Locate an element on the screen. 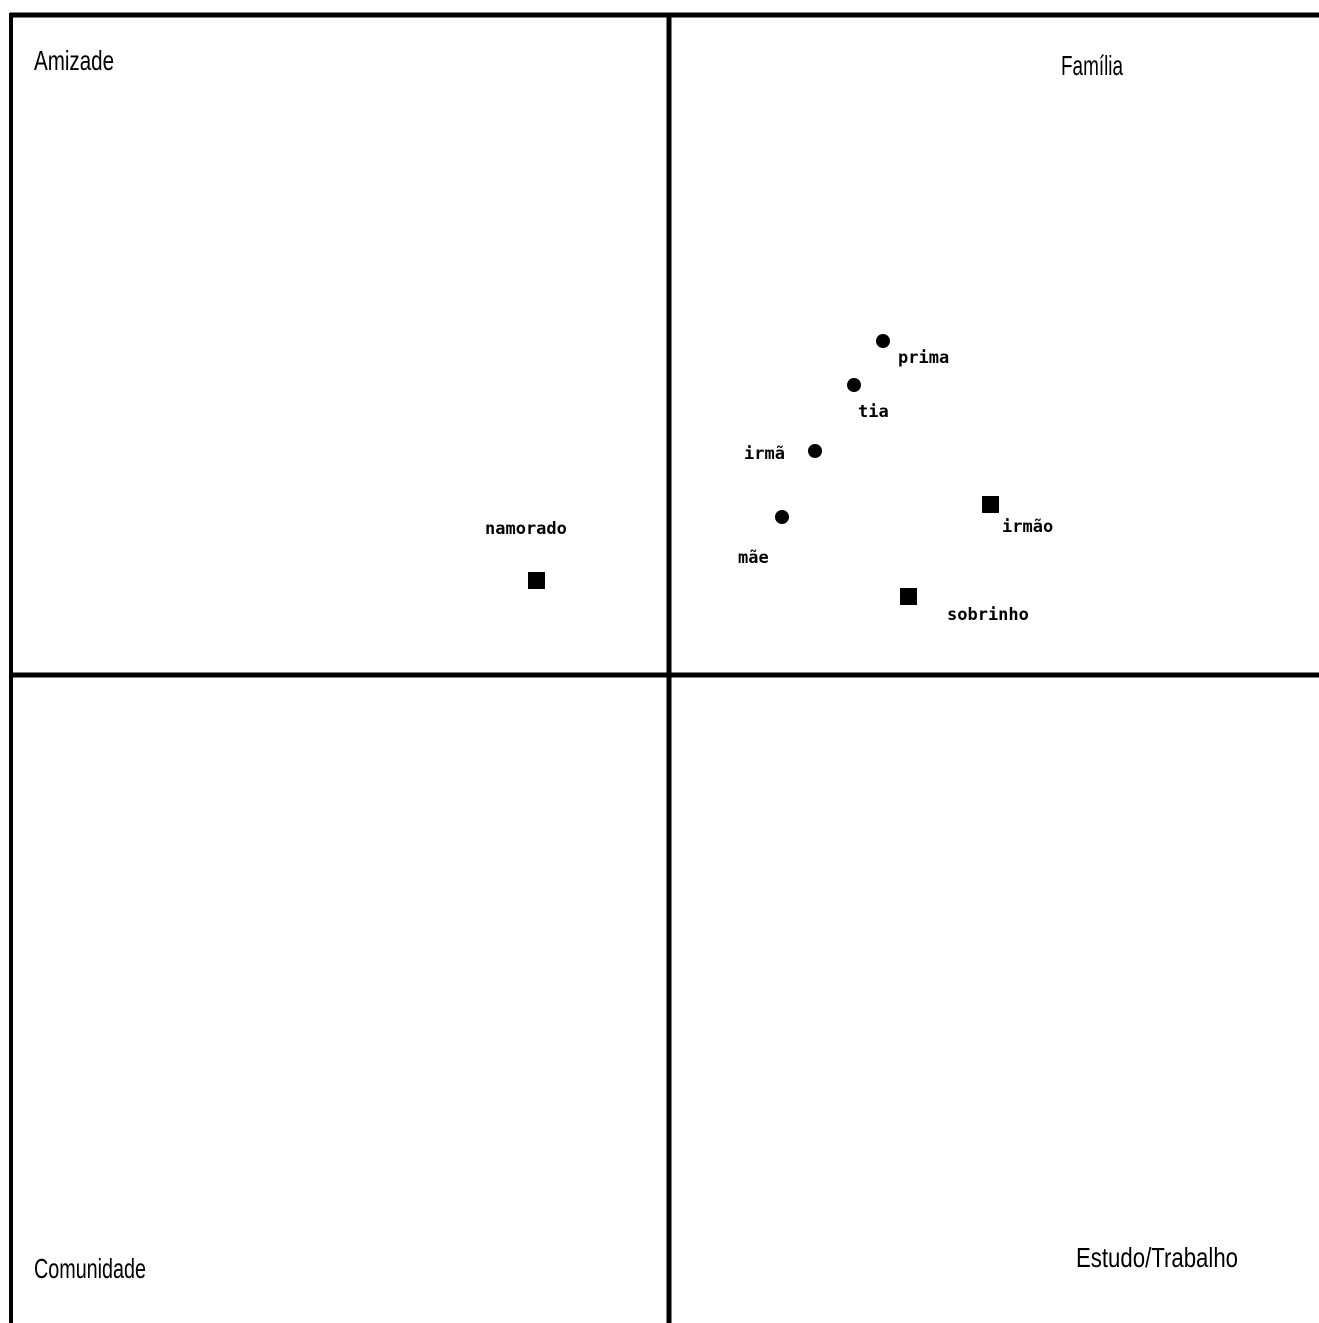 The width and height of the screenshot is (1319, 1323). quadrant-label-estudo-trabalho: Estudo/Trabalho is located at coordinates (1157, 1257).